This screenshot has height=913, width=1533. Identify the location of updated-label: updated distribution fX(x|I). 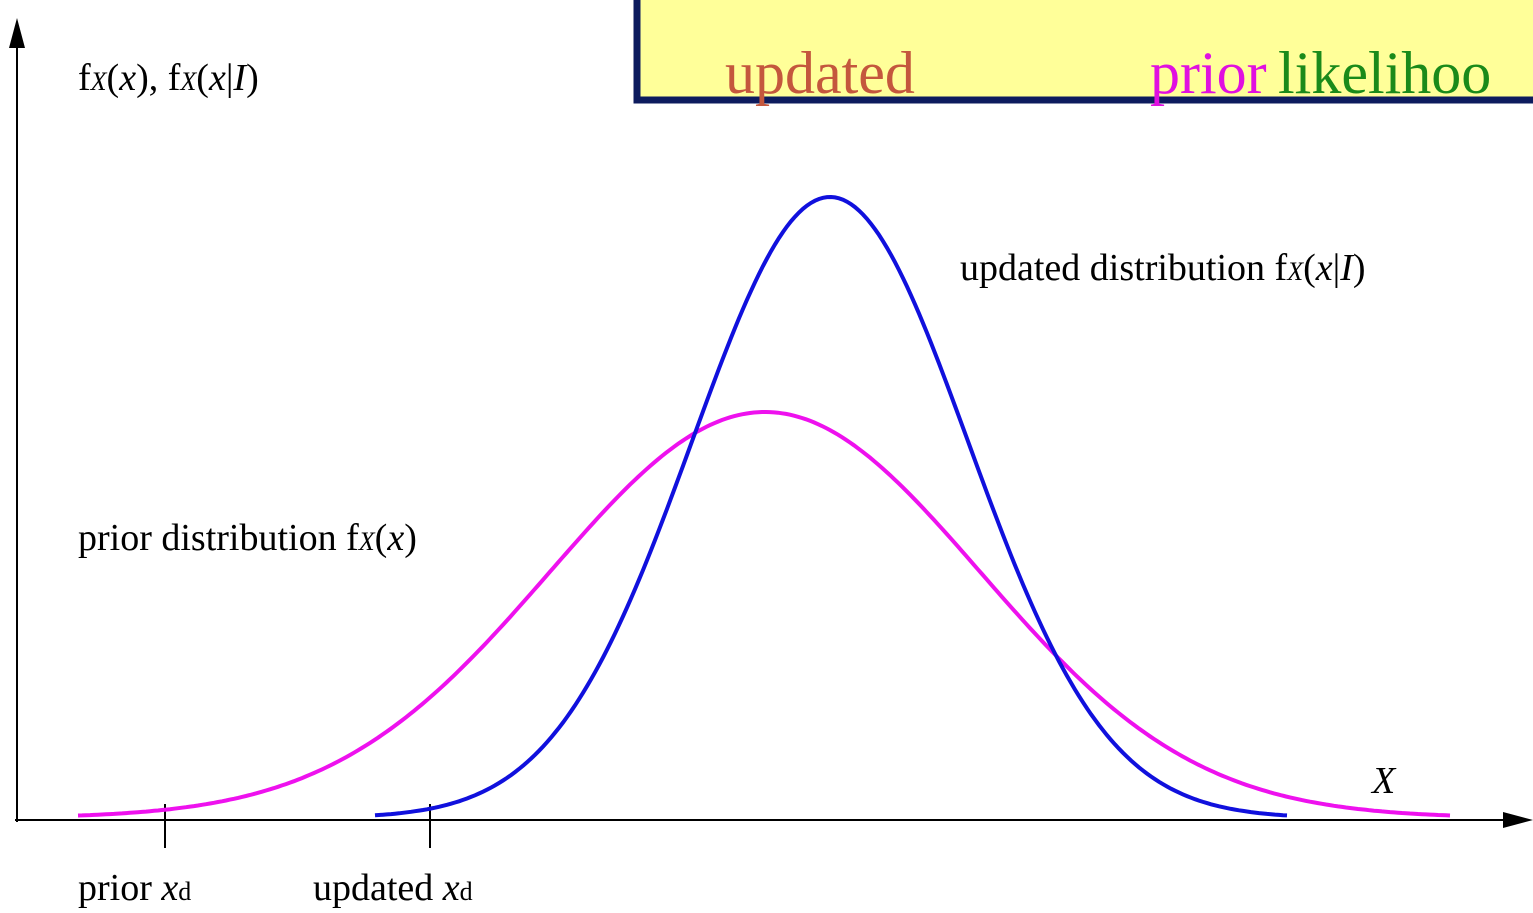
(1163, 268).